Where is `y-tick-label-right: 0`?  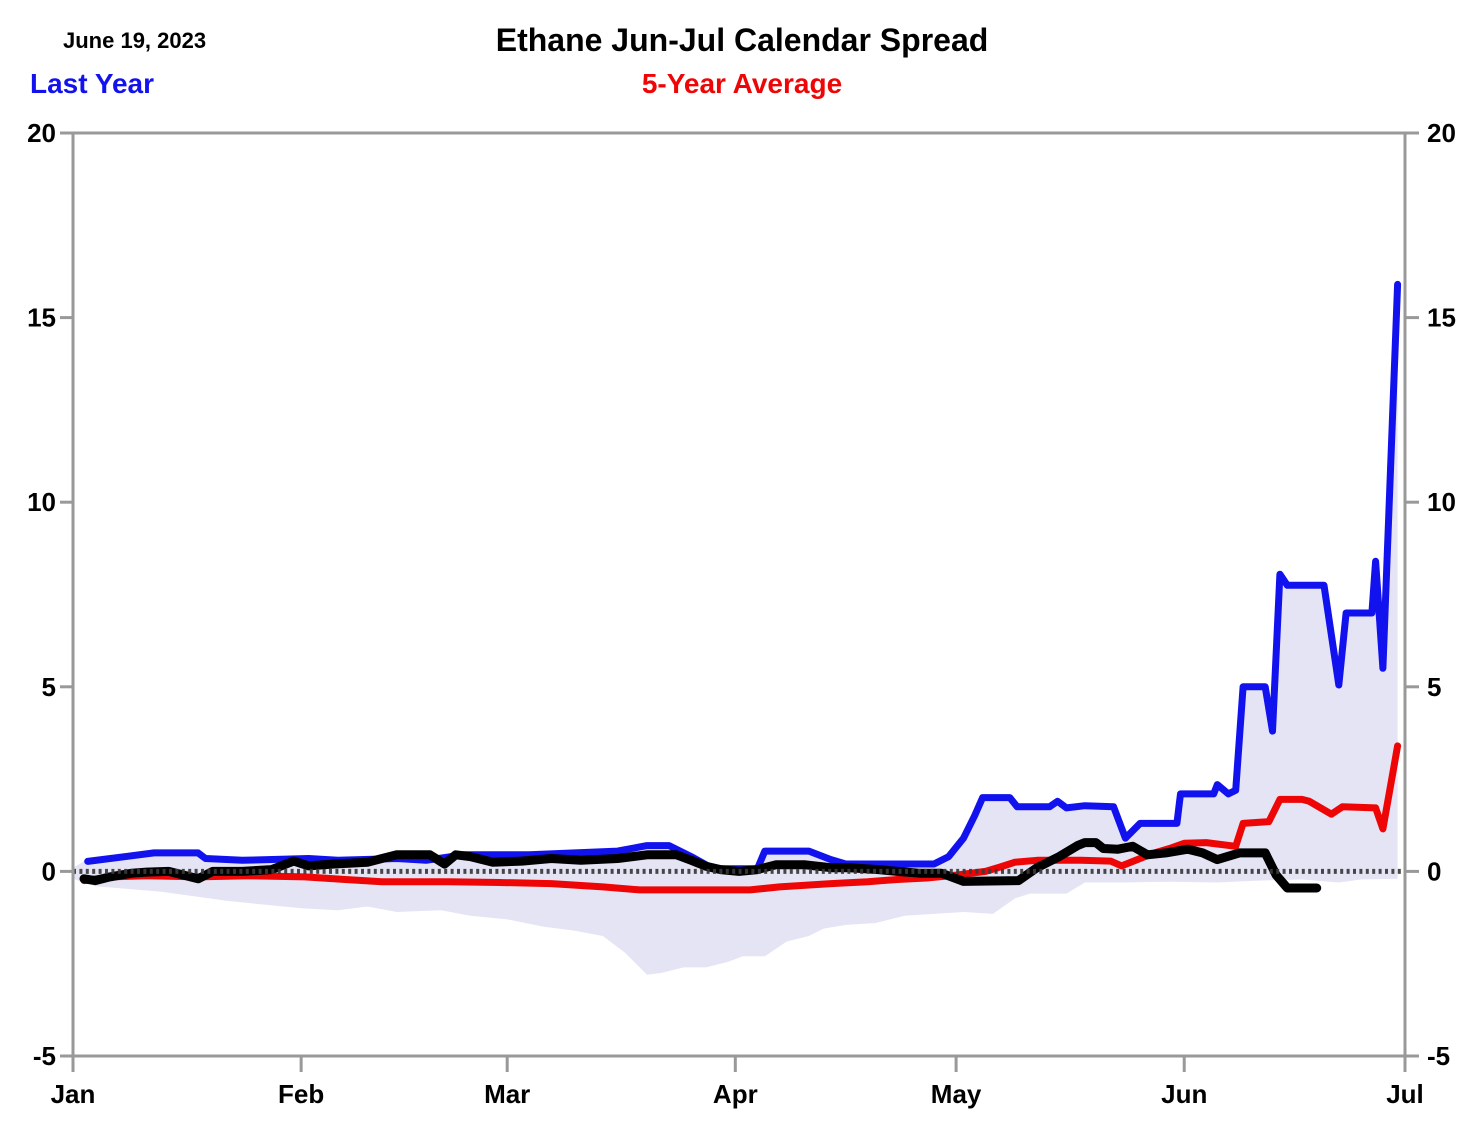
y-tick-label-right: 0 is located at coordinates (1434, 871).